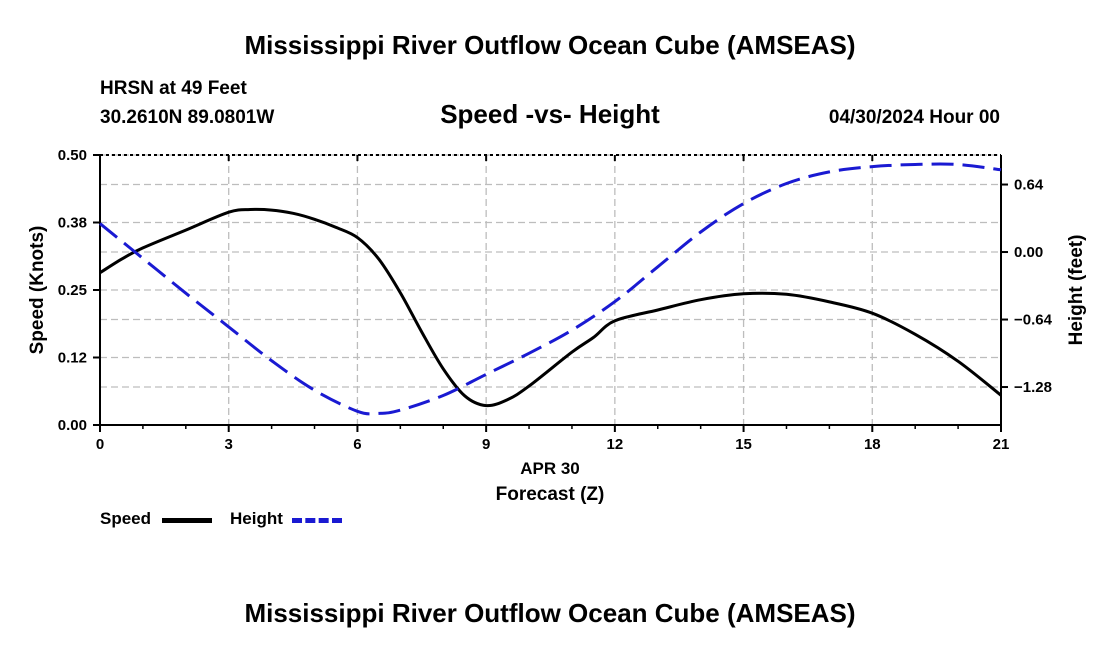 Image resolution: width=1100 pixels, height=650 pixels. Describe the element at coordinates (173, 88) in the screenshot. I see `station-label: HRSN at 49 Feet` at that location.